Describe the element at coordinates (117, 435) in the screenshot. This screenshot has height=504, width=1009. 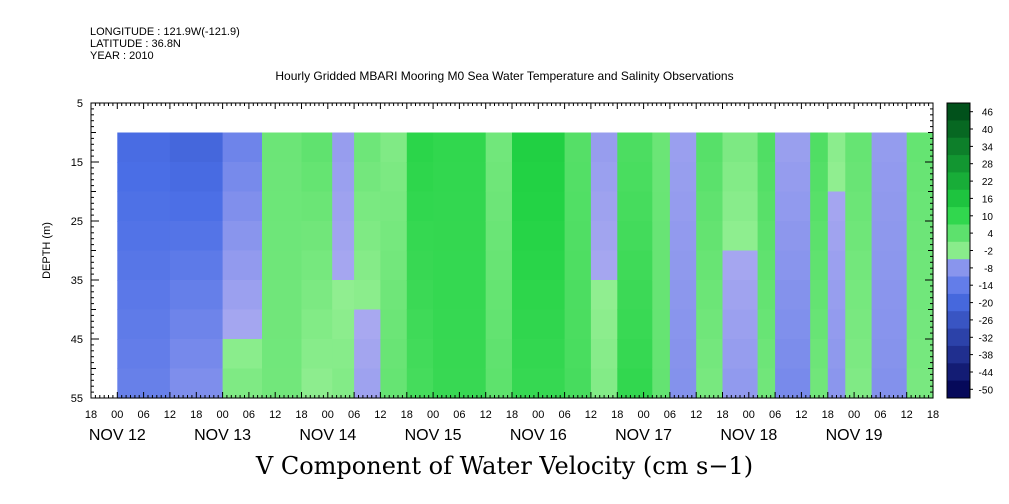
I see `x-day-label: NOV 12` at that location.